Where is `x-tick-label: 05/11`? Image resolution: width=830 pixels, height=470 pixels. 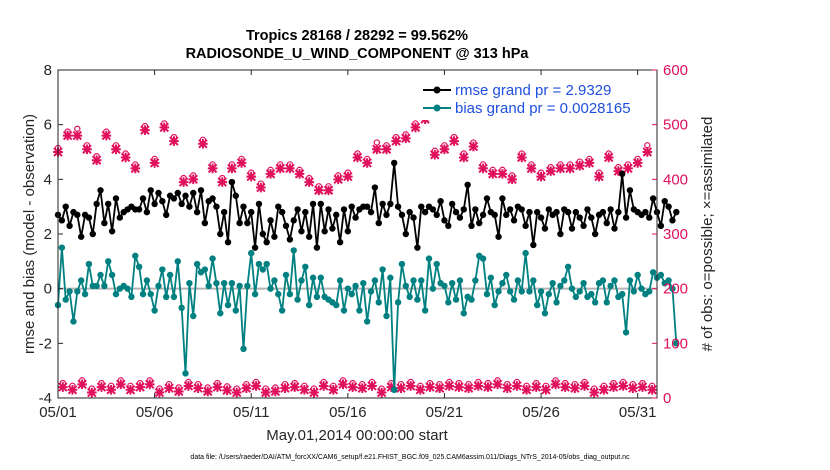 x-tick-label: 05/11 is located at coordinates (251, 412).